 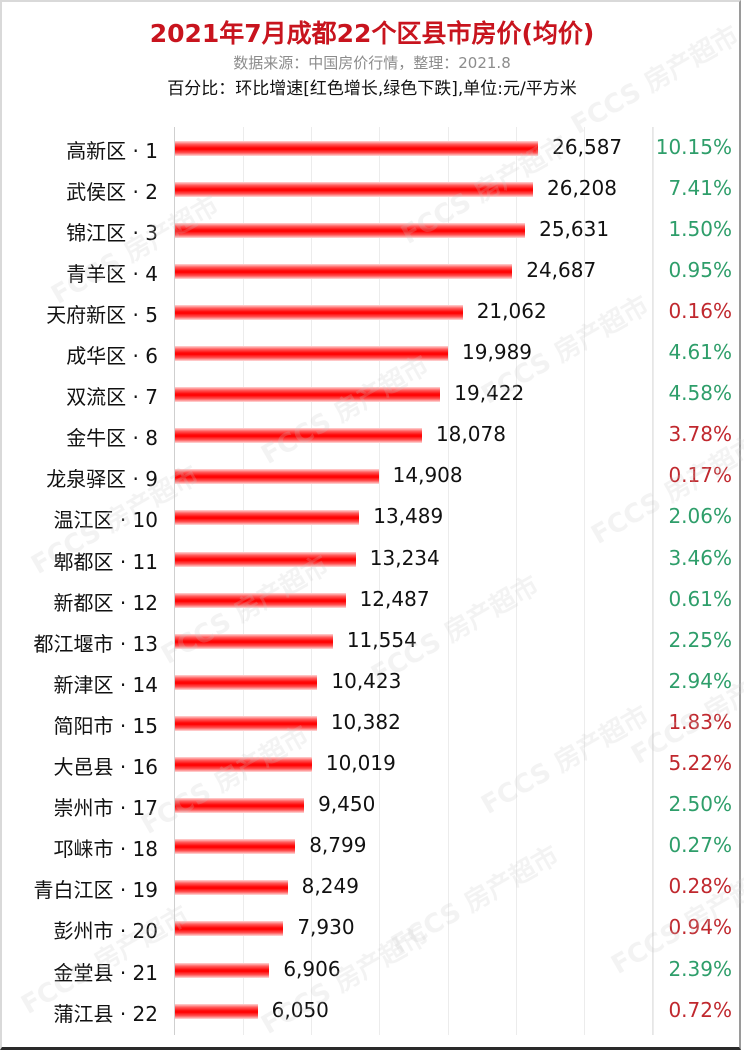 What do you see at coordinates (83, 849) in the screenshot?
I see `district-name: 邛崃市` at bounding box center [83, 849].